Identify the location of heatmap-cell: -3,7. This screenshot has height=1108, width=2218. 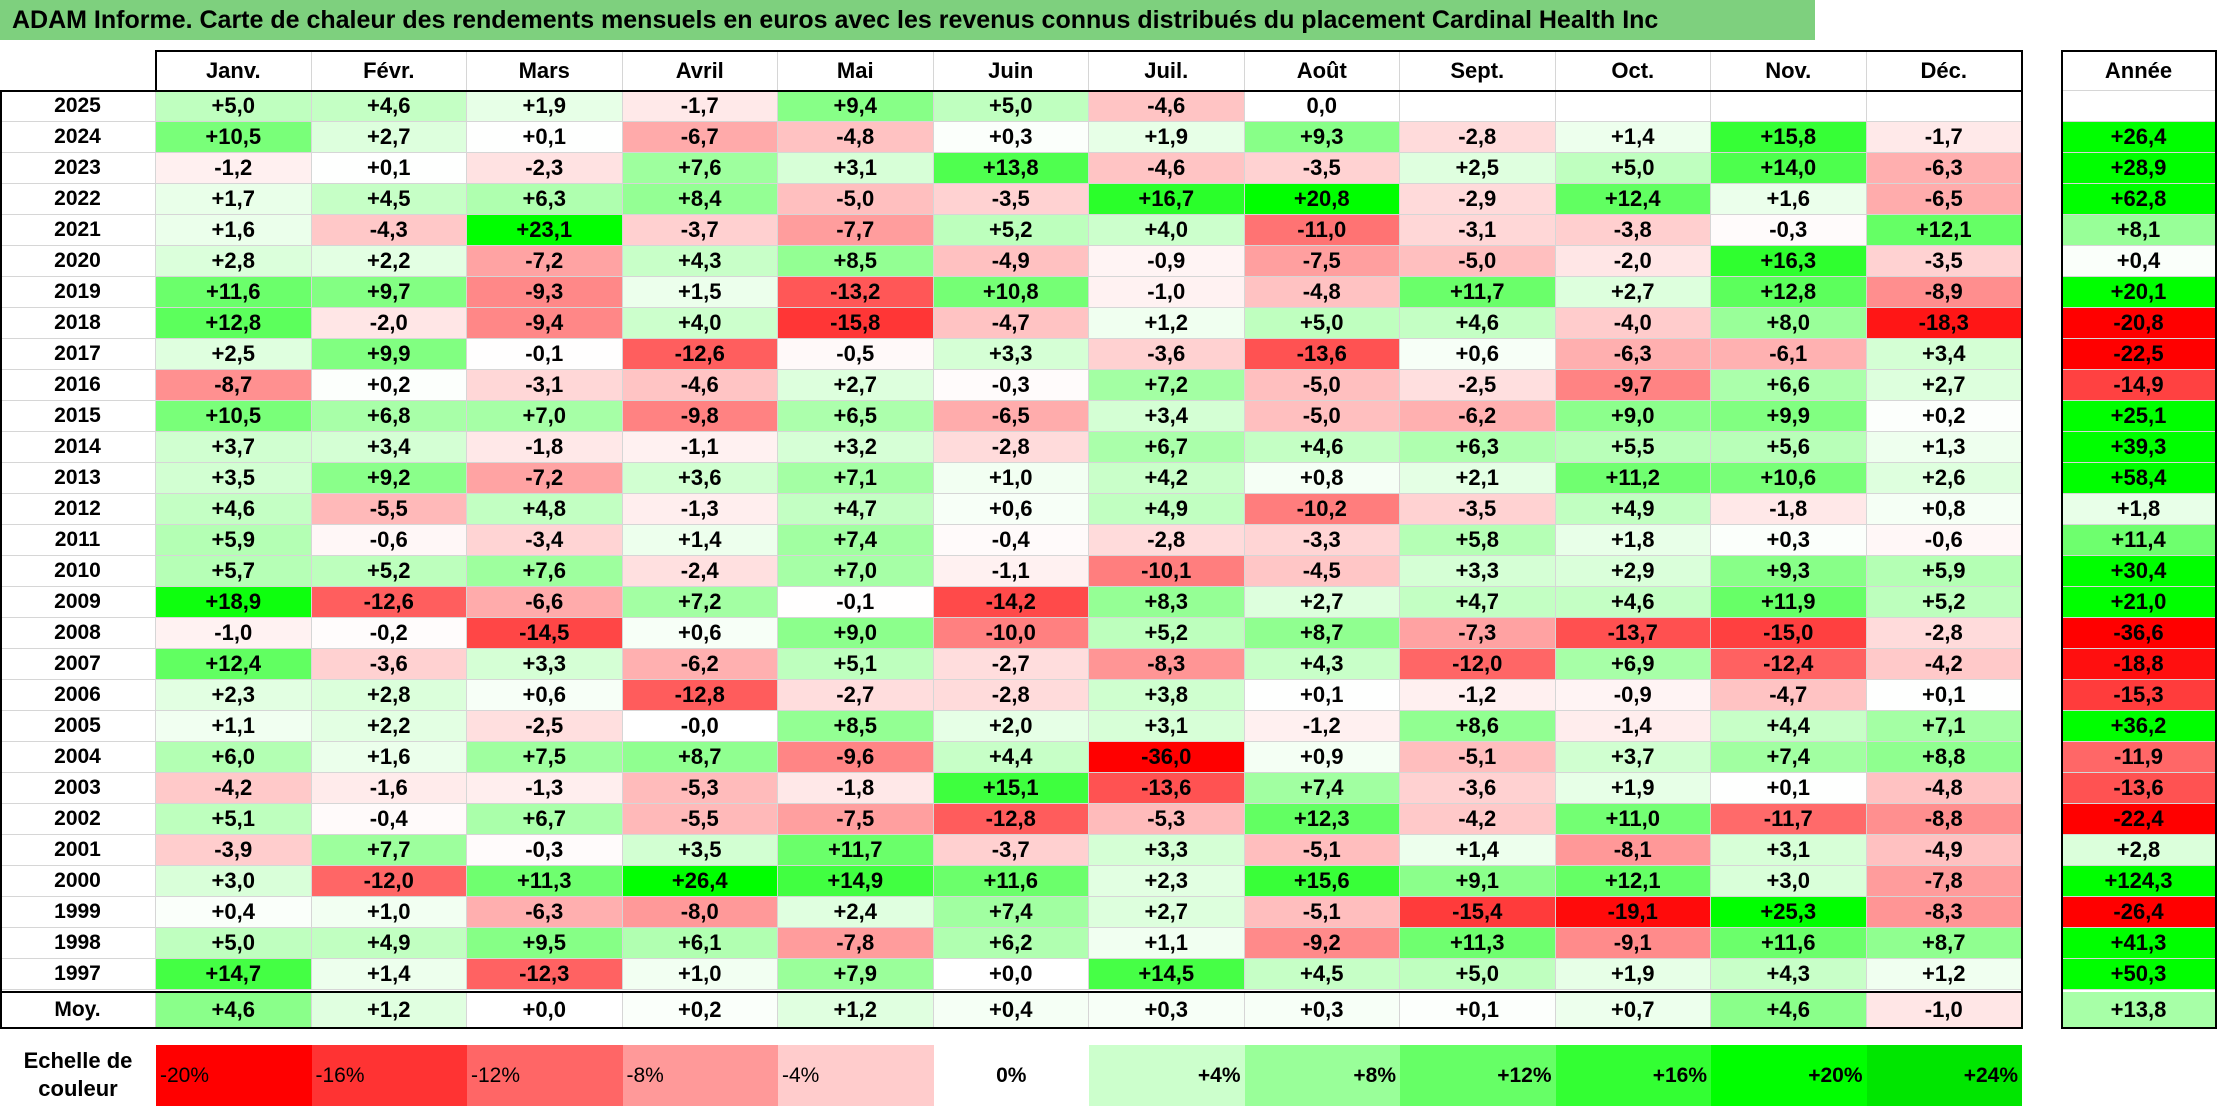
(700, 230).